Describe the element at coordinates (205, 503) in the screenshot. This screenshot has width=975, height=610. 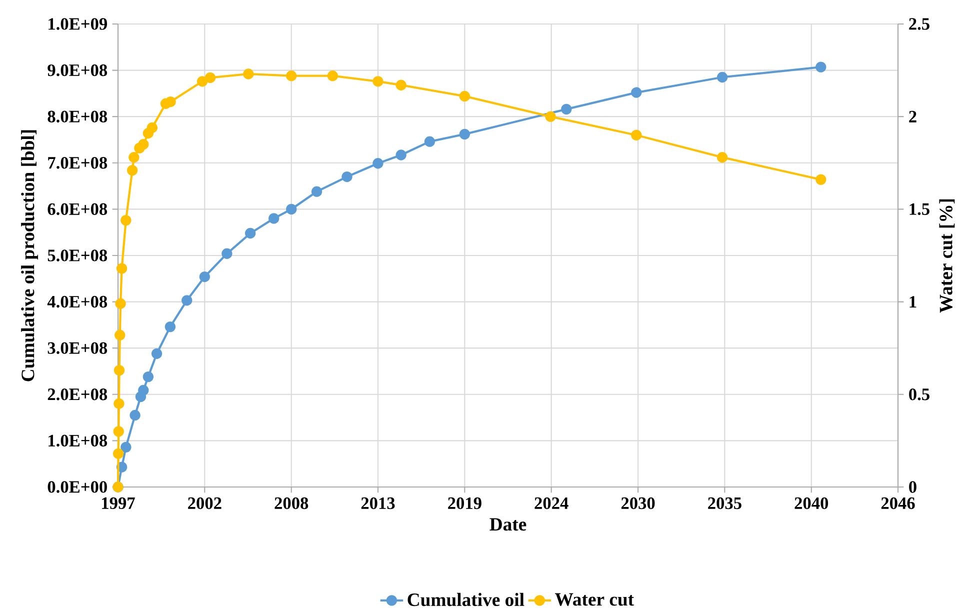
I see `x-tick-label: 2002` at that location.